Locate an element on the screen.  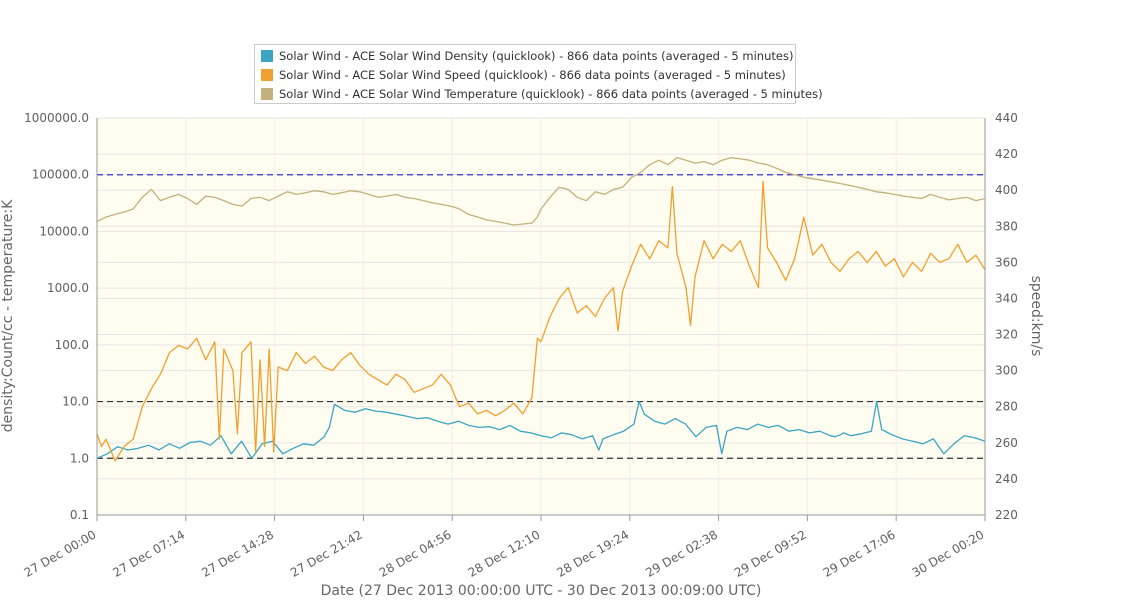
legend-swatch-density is located at coordinates (267, 56).